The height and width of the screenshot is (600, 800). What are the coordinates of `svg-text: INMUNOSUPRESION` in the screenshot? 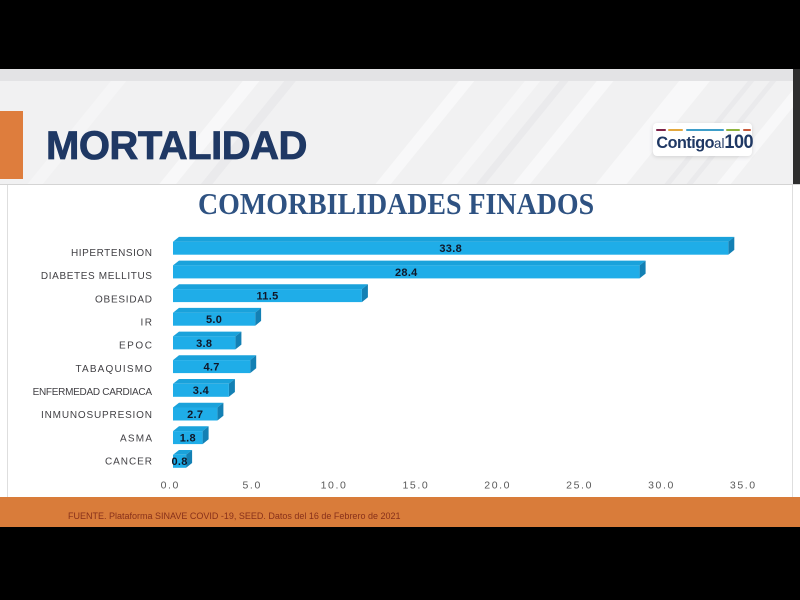 It's located at (97, 415).